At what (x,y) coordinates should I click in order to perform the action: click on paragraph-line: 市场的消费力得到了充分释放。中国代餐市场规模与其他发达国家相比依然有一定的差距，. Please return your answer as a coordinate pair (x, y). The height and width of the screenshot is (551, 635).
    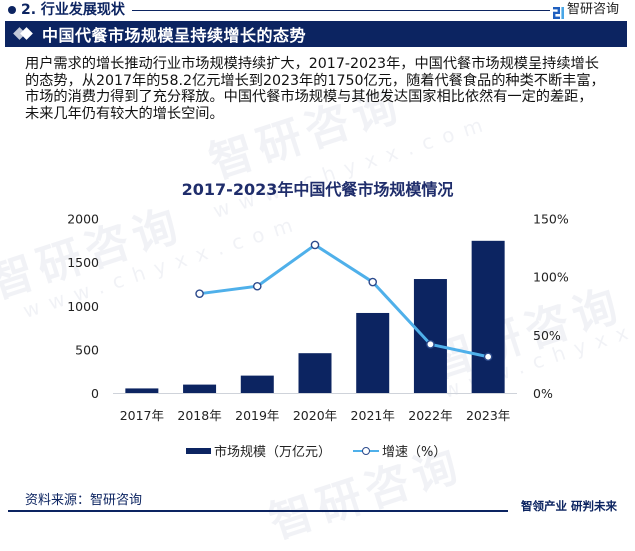
    Looking at the image, I should click on (309, 97).